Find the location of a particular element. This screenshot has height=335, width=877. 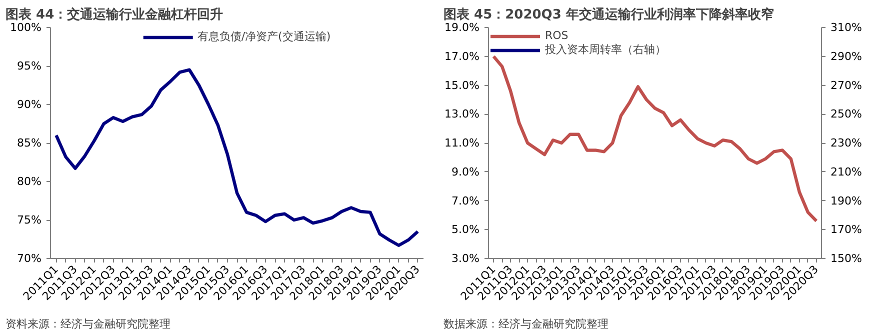

chart-title: 图表 45：2020Q3 年交通运输行业利润率下降斜率收窄 is located at coordinates (609, 14).